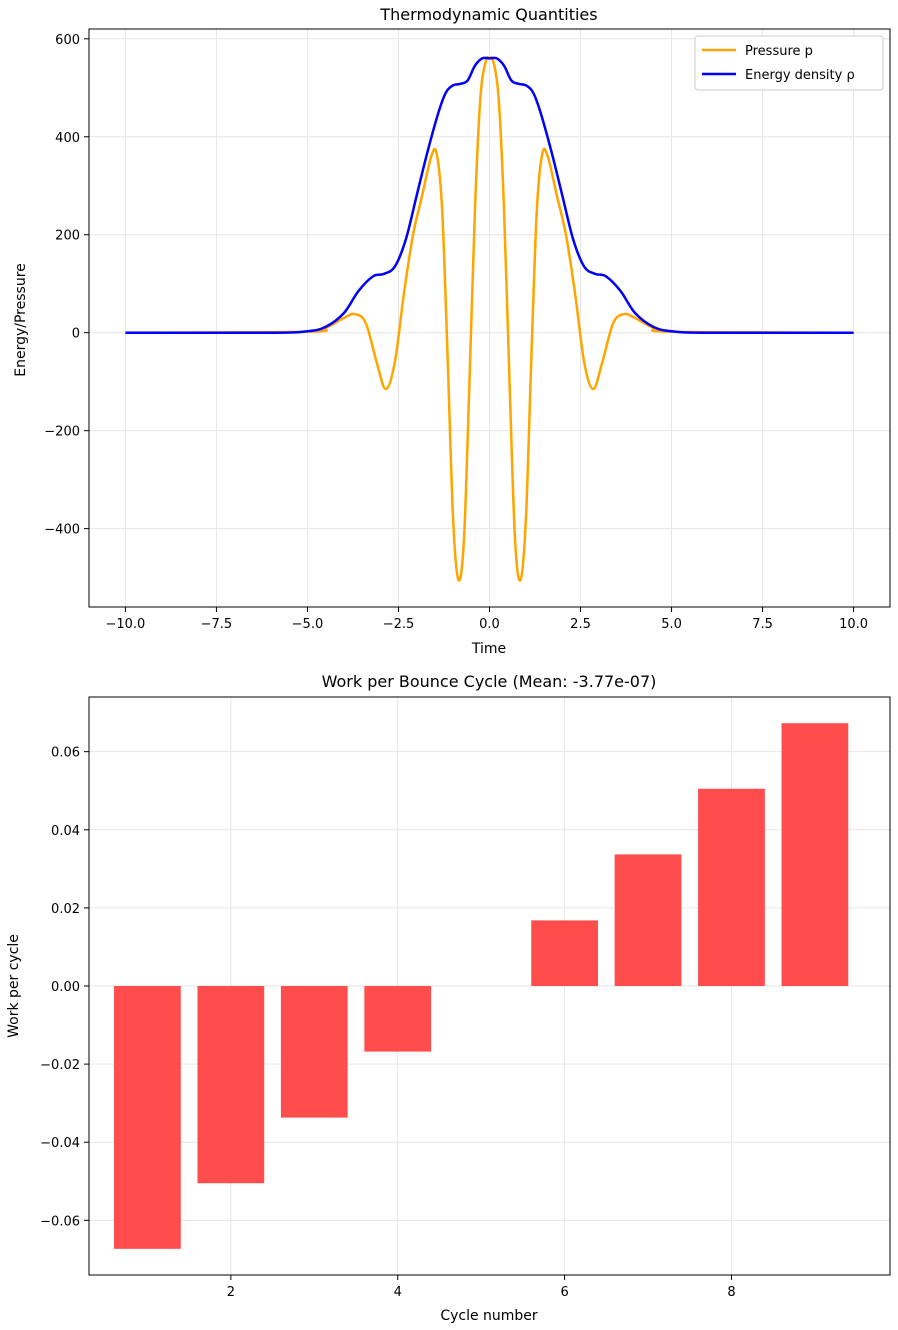 This screenshot has width=898, height=1330. Describe the element at coordinates (60, 1065) in the screenshot. I see `y-tick-label: −0.02` at that location.